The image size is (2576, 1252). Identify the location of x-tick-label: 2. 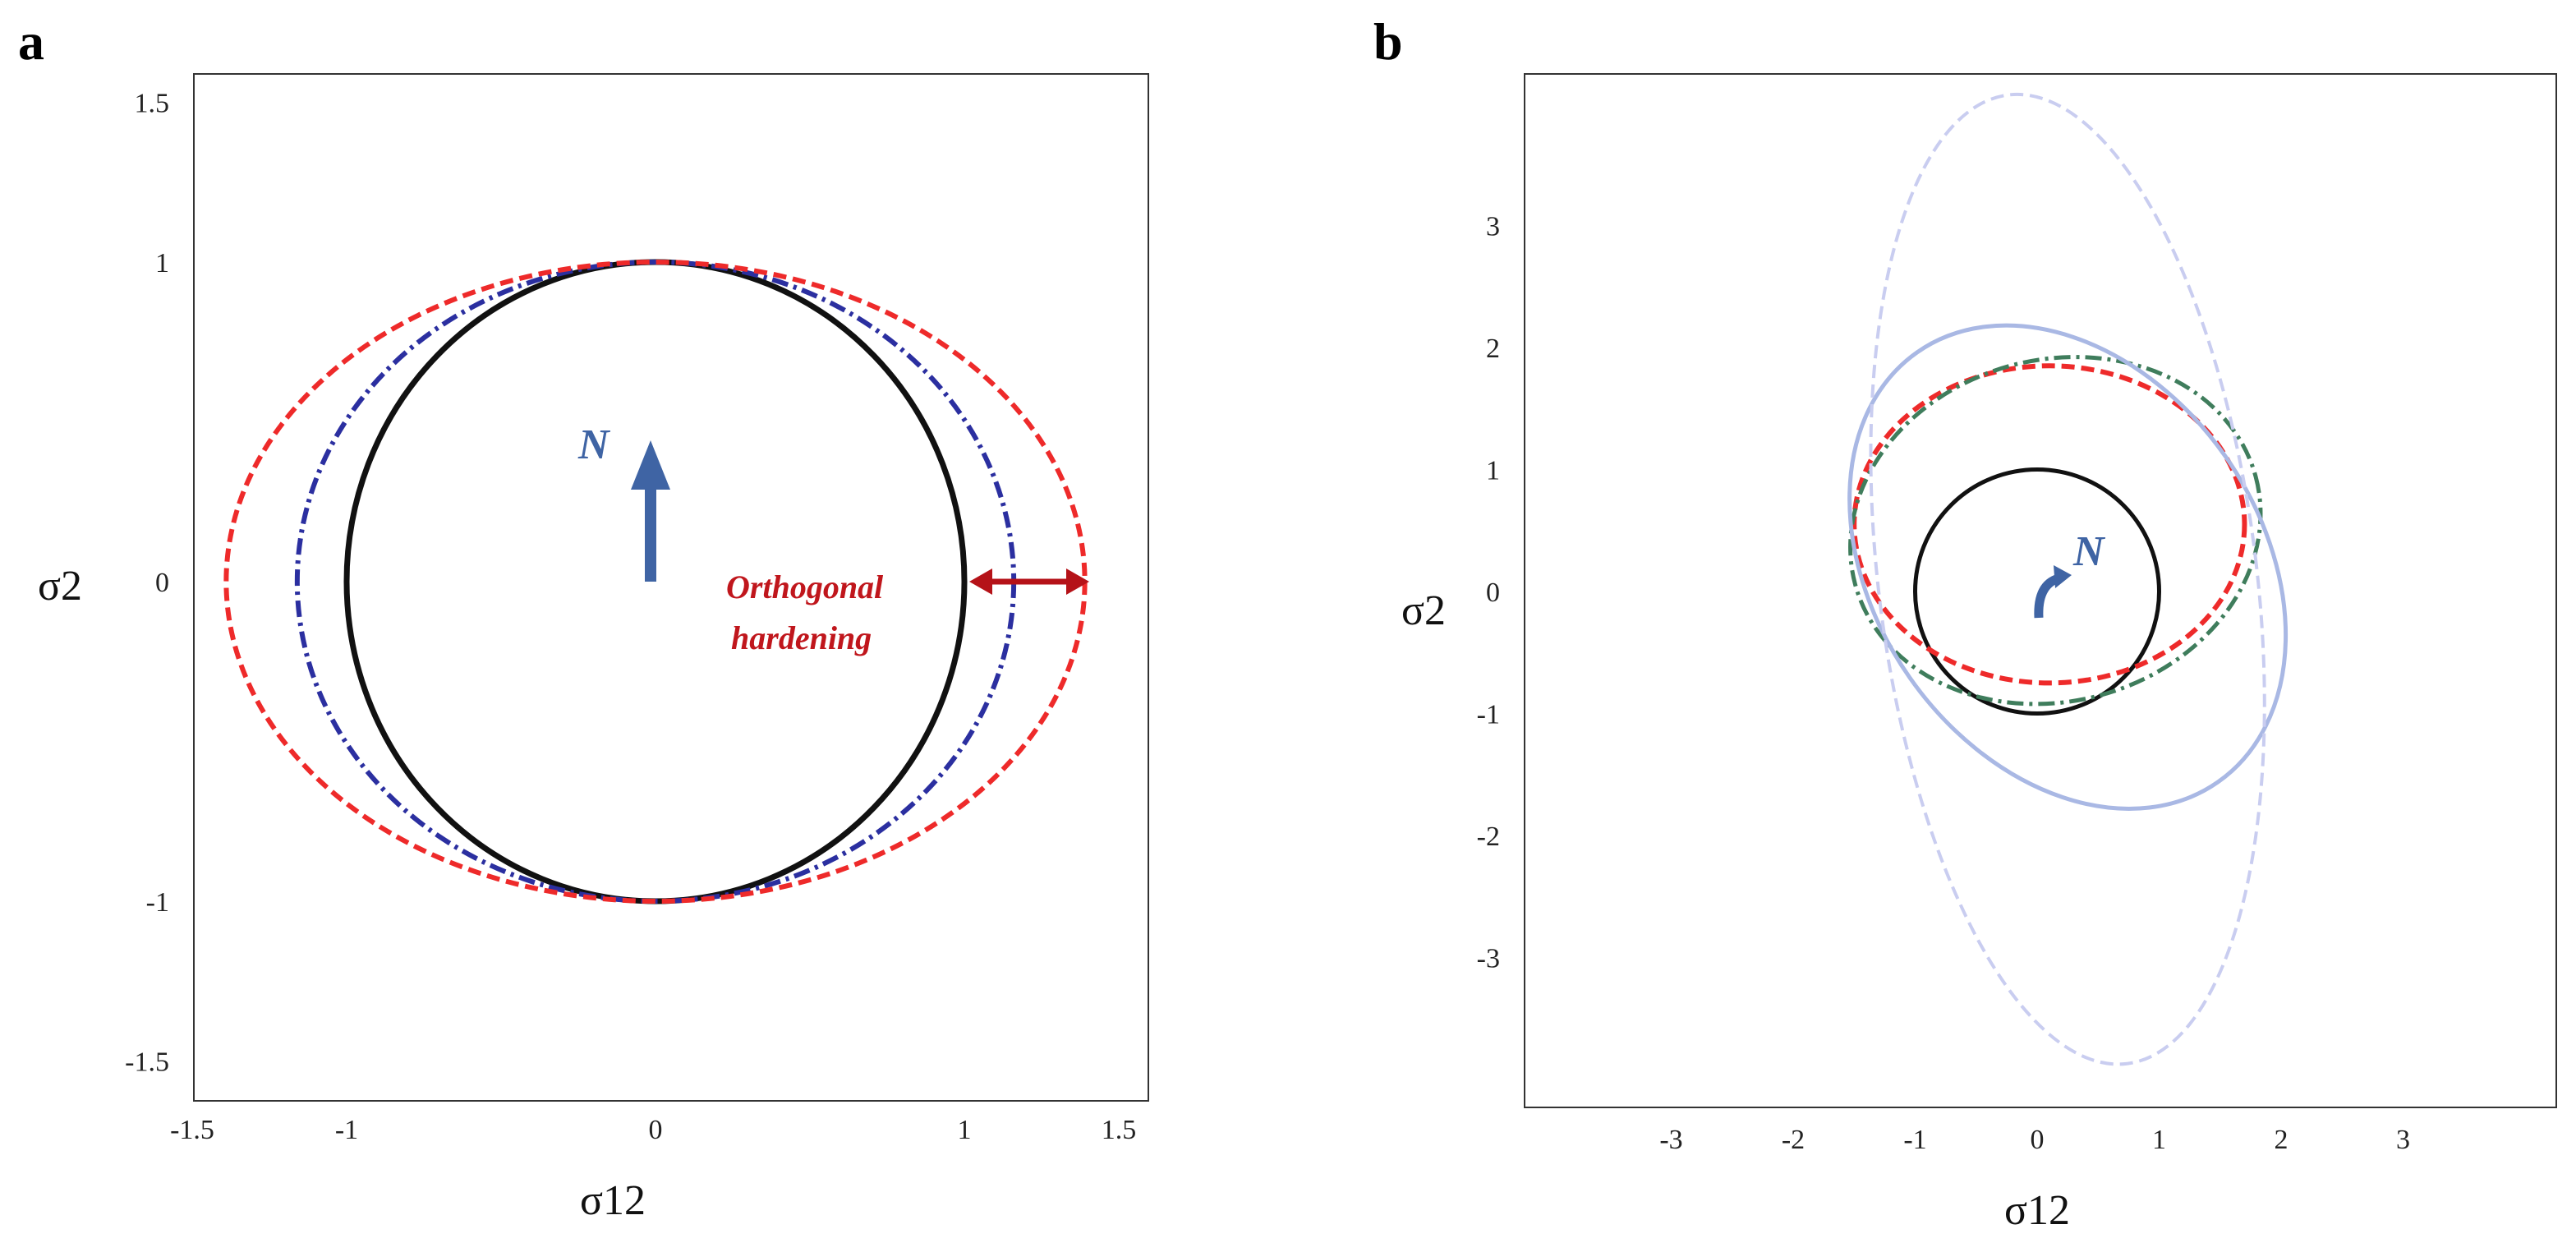
(2281, 1140).